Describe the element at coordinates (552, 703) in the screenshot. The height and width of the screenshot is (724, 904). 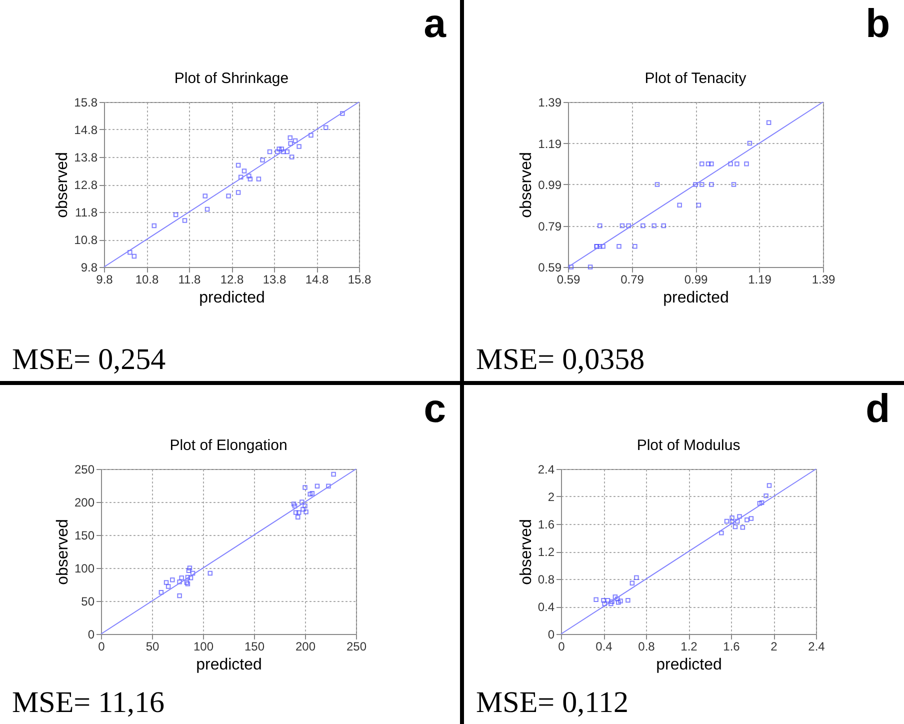
I see `text: MSE= 0,112` at that location.